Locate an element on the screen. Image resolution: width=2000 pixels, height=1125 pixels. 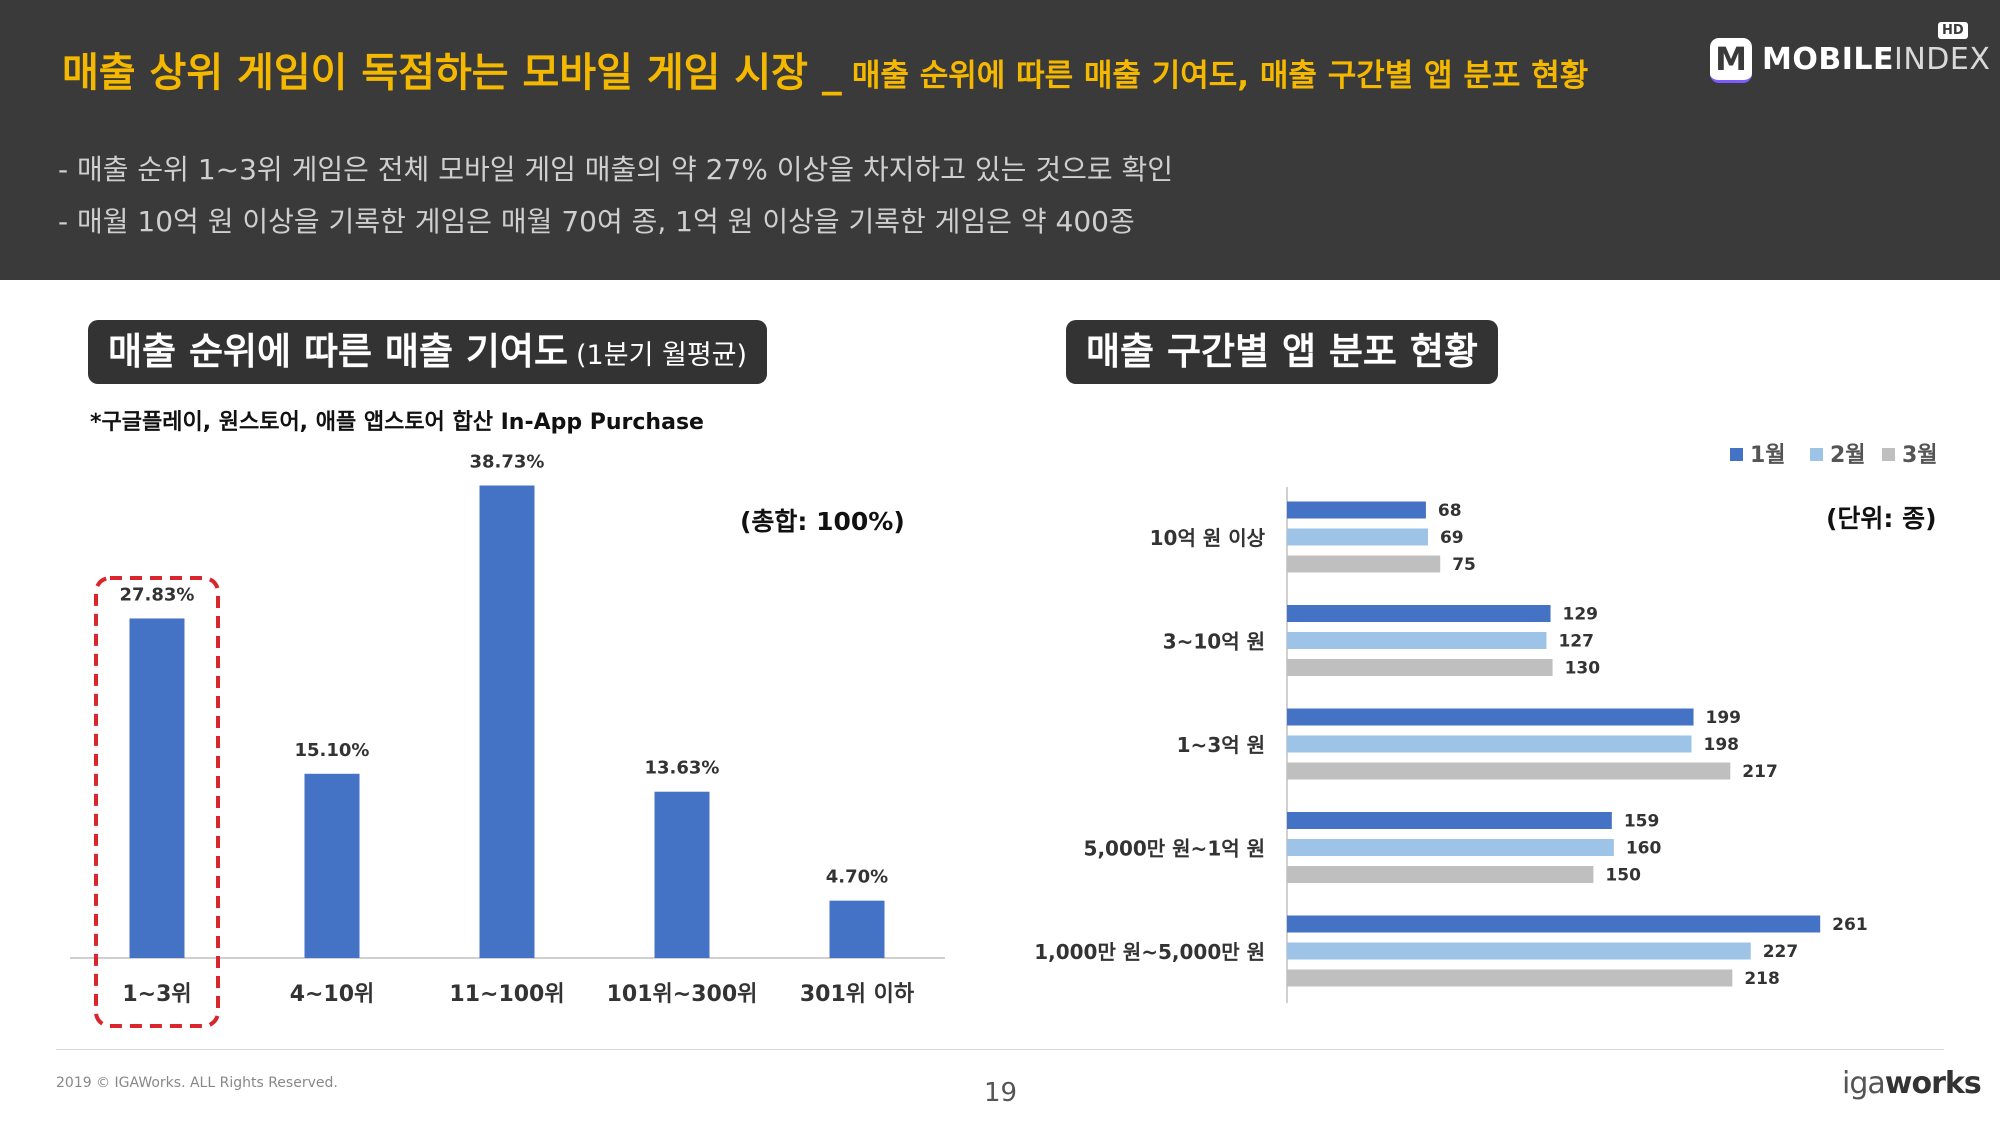
logo-m-icon: M is located at coordinates (1731, 60).